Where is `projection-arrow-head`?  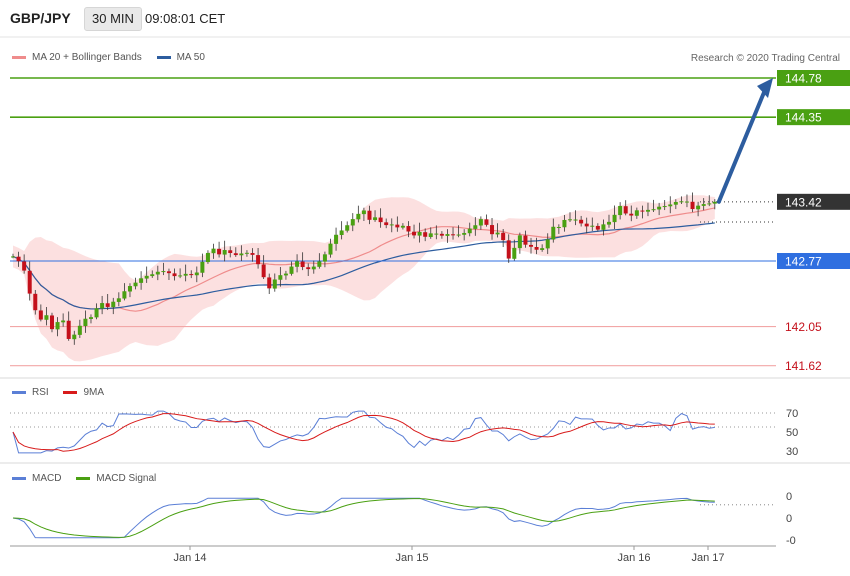
projection-arrow-head is located at coordinates (765, 88).